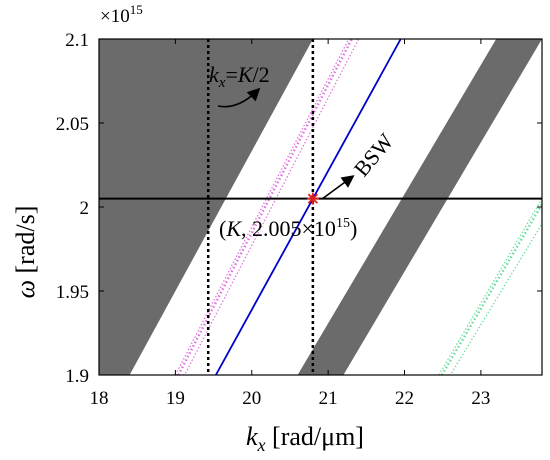  I want to click on x-axis-label: kx [rad/μm], so click(305, 438).